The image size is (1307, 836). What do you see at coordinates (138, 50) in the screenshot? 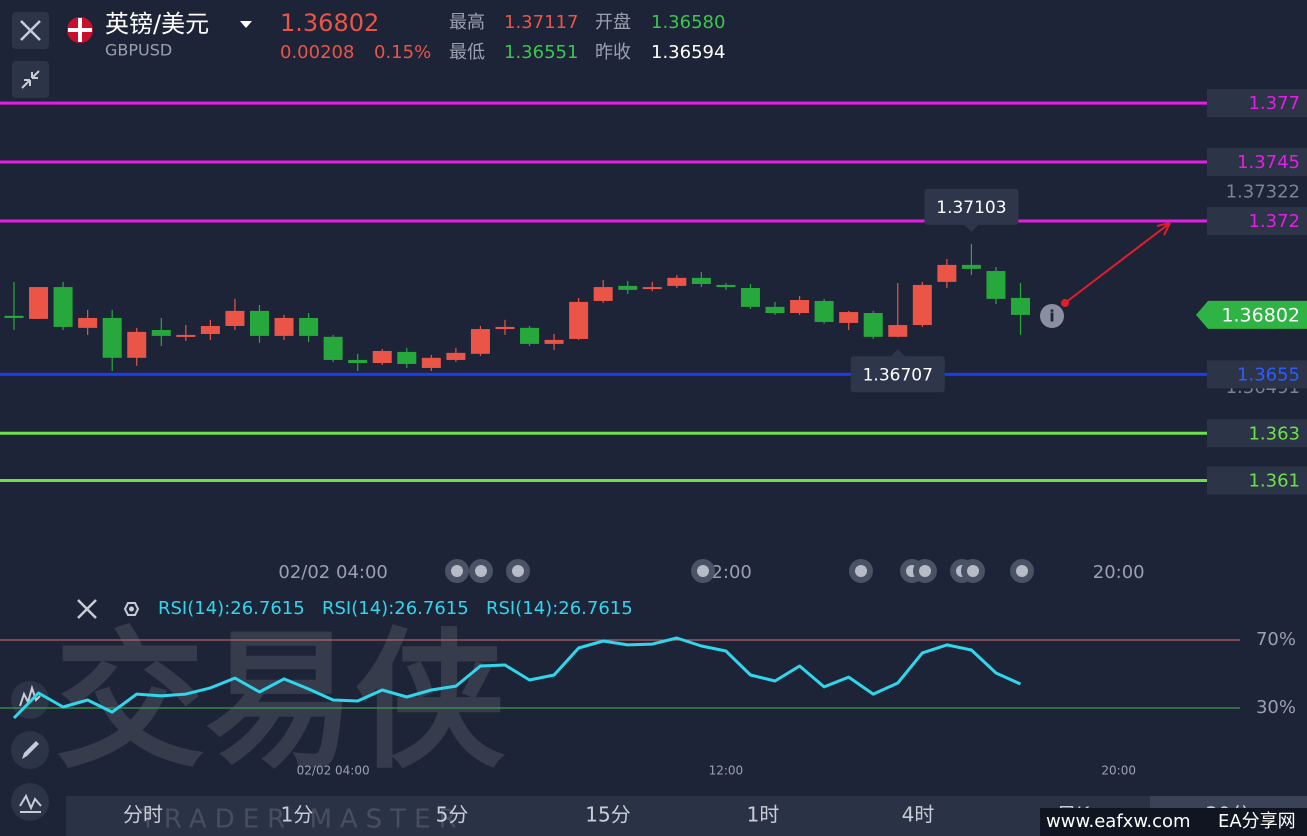
I see `pair-symbol: GBPUSD` at bounding box center [138, 50].